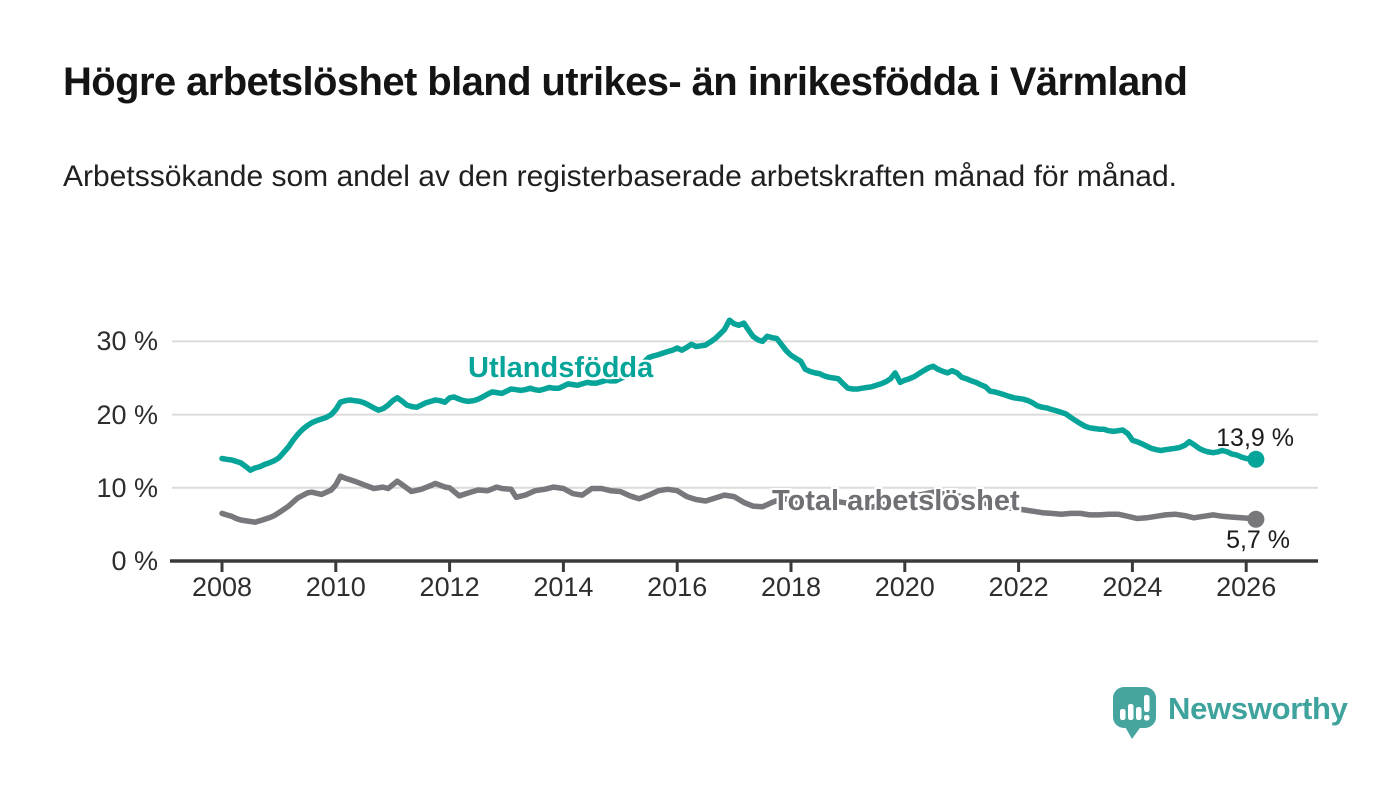 This screenshot has height=794, width=1400. What do you see at coordinates (335, 587) in the screenshot?
I see `x-tick-label: 2010` at bounding box center [335, 587].